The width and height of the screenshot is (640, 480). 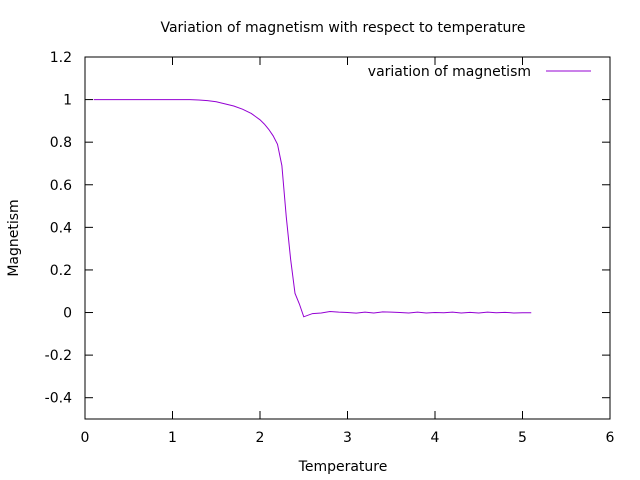 What do you see at coordinates (347, 438) in the screenshot?
I see `x-tick-label: 3` at bounding box center [347, 438].